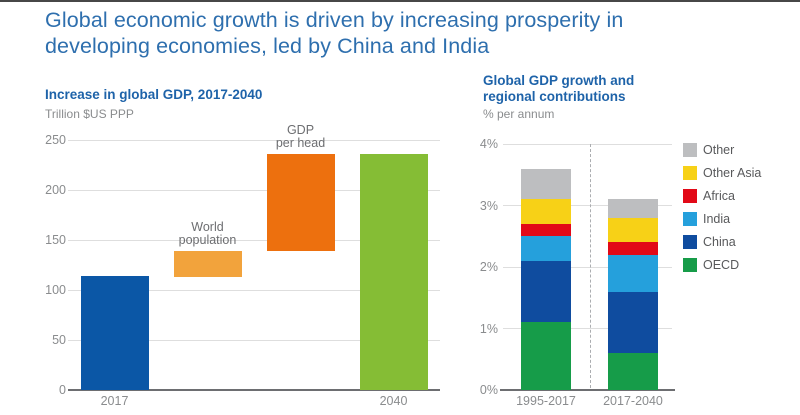 This screenshot has height=415, width=800. I want to click on waterfall-bar-gdp-per-head, so click(300, 202).